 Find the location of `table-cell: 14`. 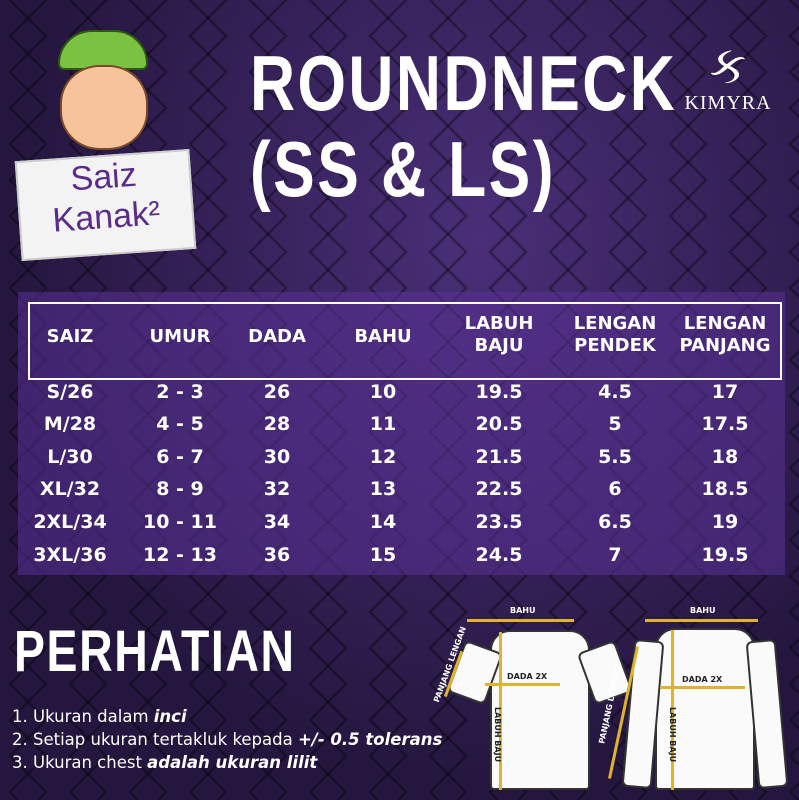

table-cell: 14 is located at coordinates (383, 522).